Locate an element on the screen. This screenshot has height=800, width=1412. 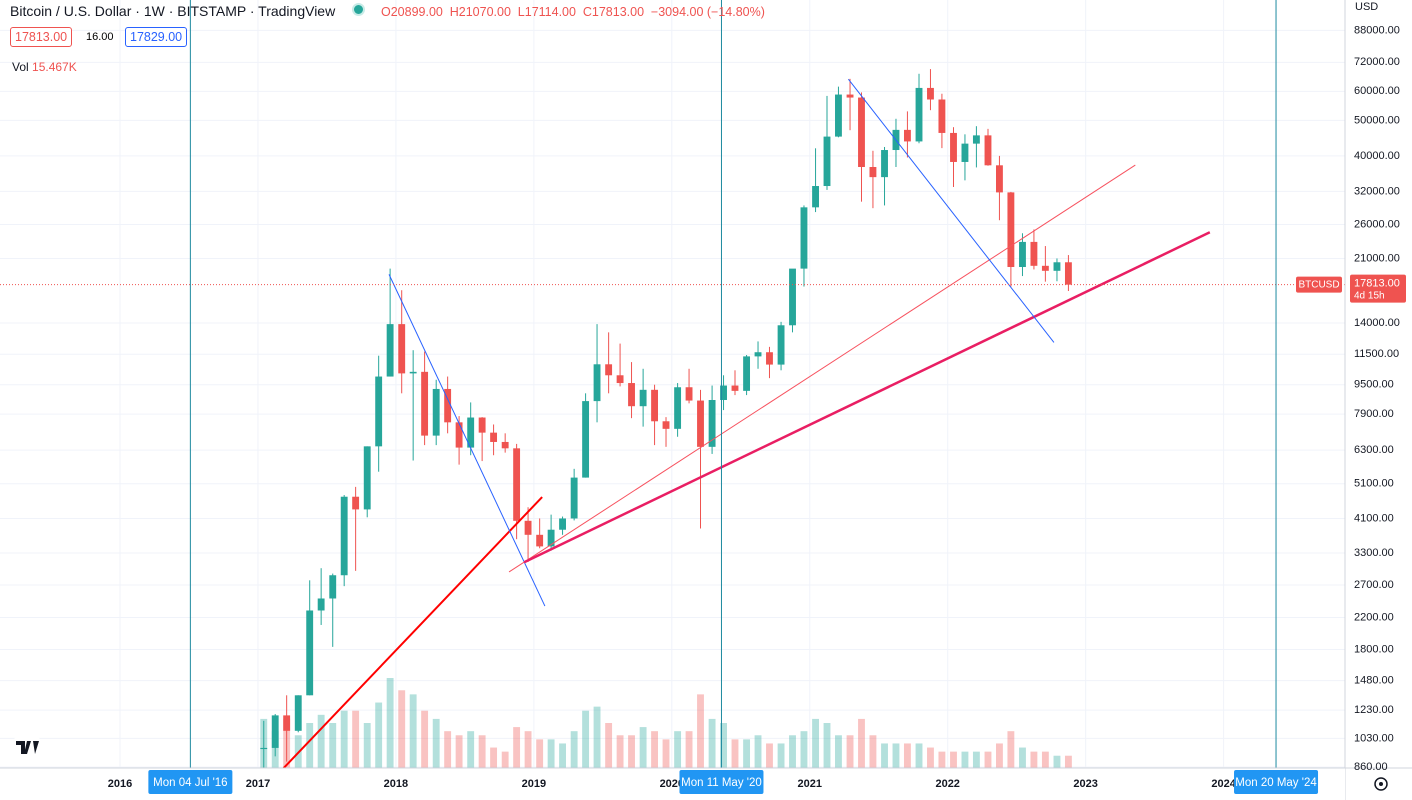
marker-date-badge is located at coordinates (1276, 782).